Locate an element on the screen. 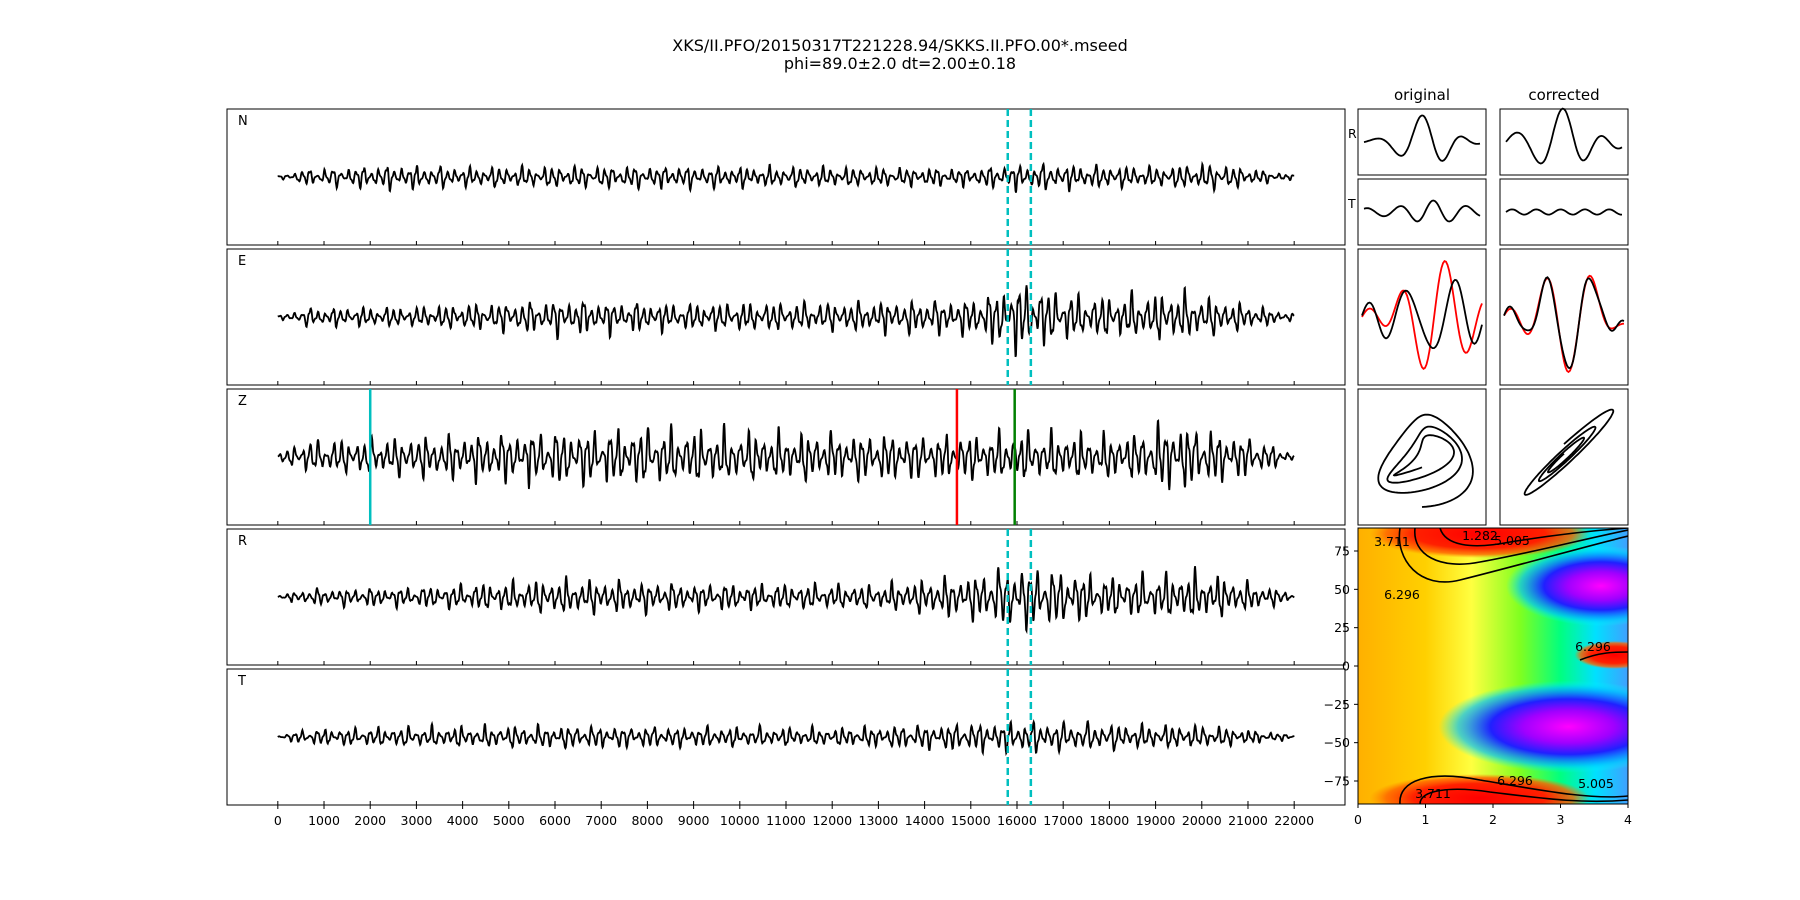  x-tick-label: 4000 is located at coordinates (463, 820).